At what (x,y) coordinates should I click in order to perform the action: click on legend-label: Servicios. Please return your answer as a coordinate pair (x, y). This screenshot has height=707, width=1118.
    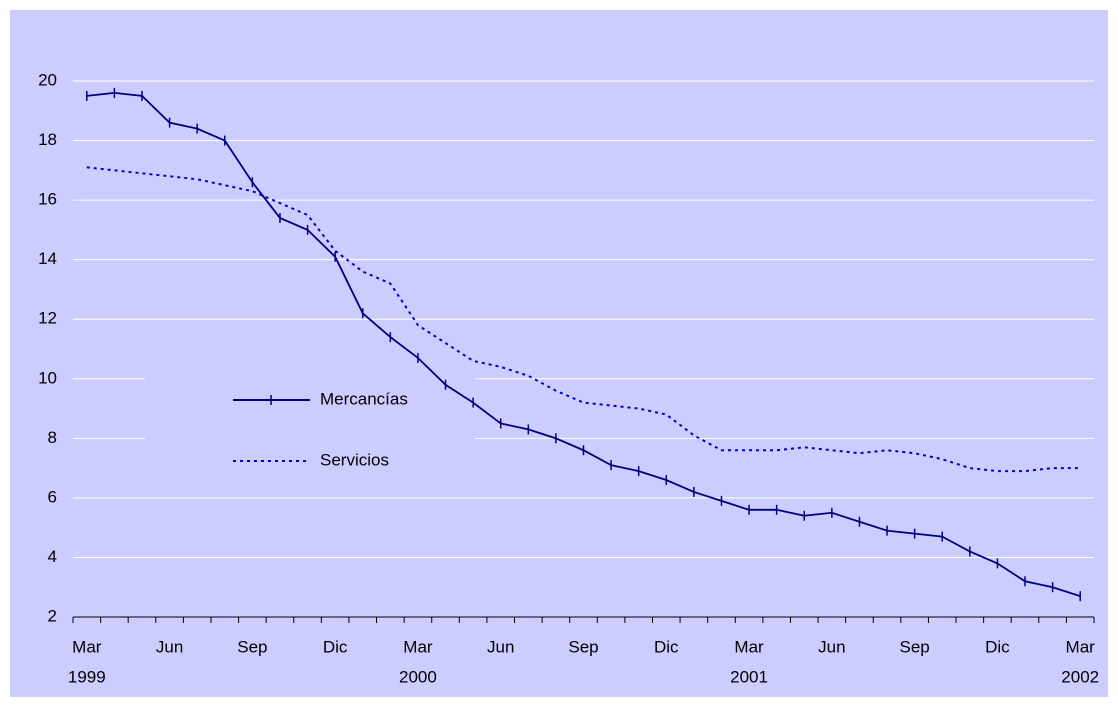
    Looking at the image, I should click on (354, 459).